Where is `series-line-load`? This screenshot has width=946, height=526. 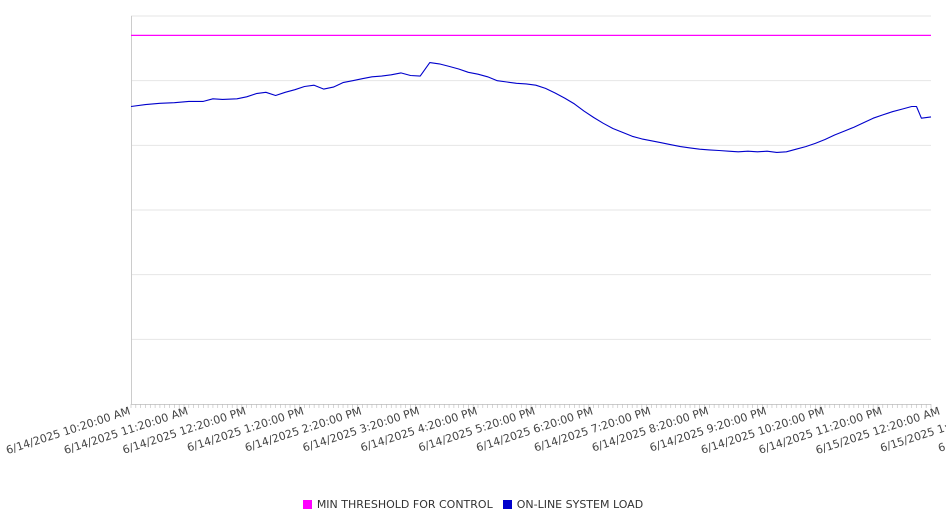 series-line-load is located at coordinates (531, 107).